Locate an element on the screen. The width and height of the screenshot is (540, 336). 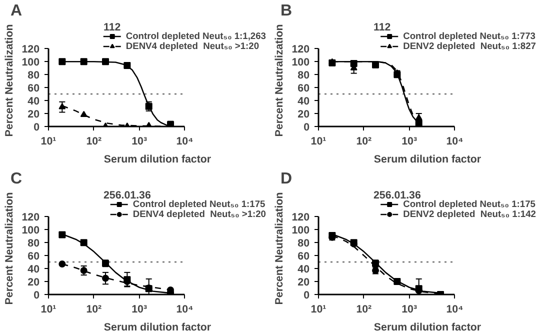
text: A is located at coordinates (16, 11).